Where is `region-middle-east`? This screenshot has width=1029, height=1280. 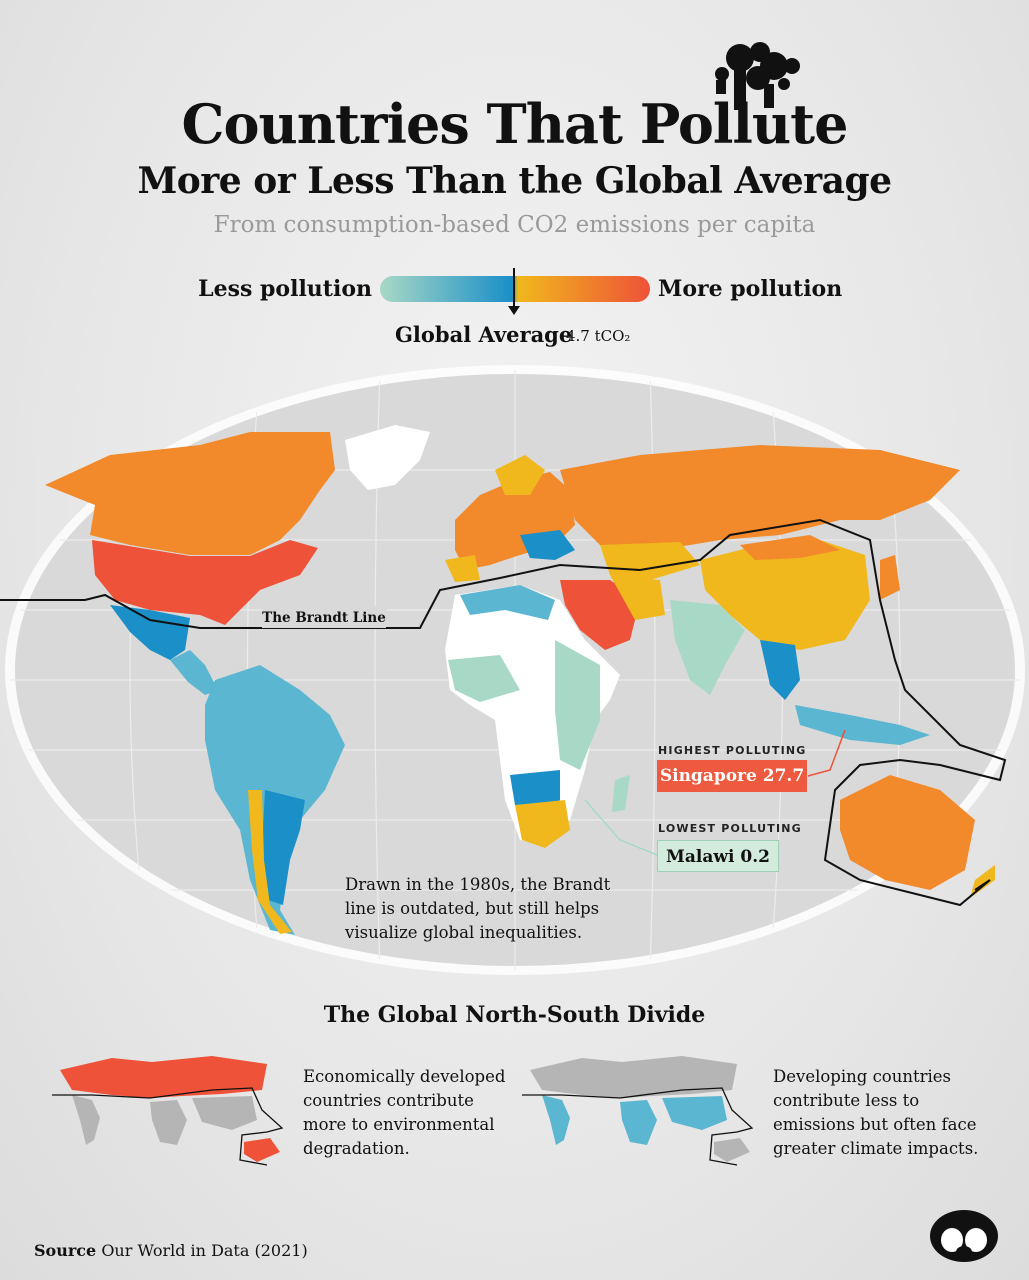
region-middle-east is located at coordinates (600, 615).